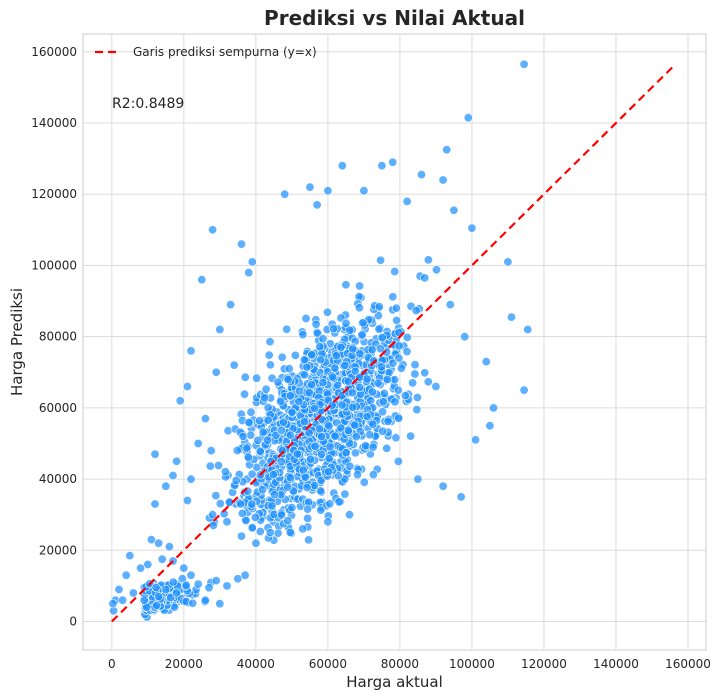 Image resolution: width=719 pixels, height=699 pixels. What do you see at coordinates (54, 194) in the screenshot?
I see `y-tick-label: 120000` at bounding box center [54, 194].